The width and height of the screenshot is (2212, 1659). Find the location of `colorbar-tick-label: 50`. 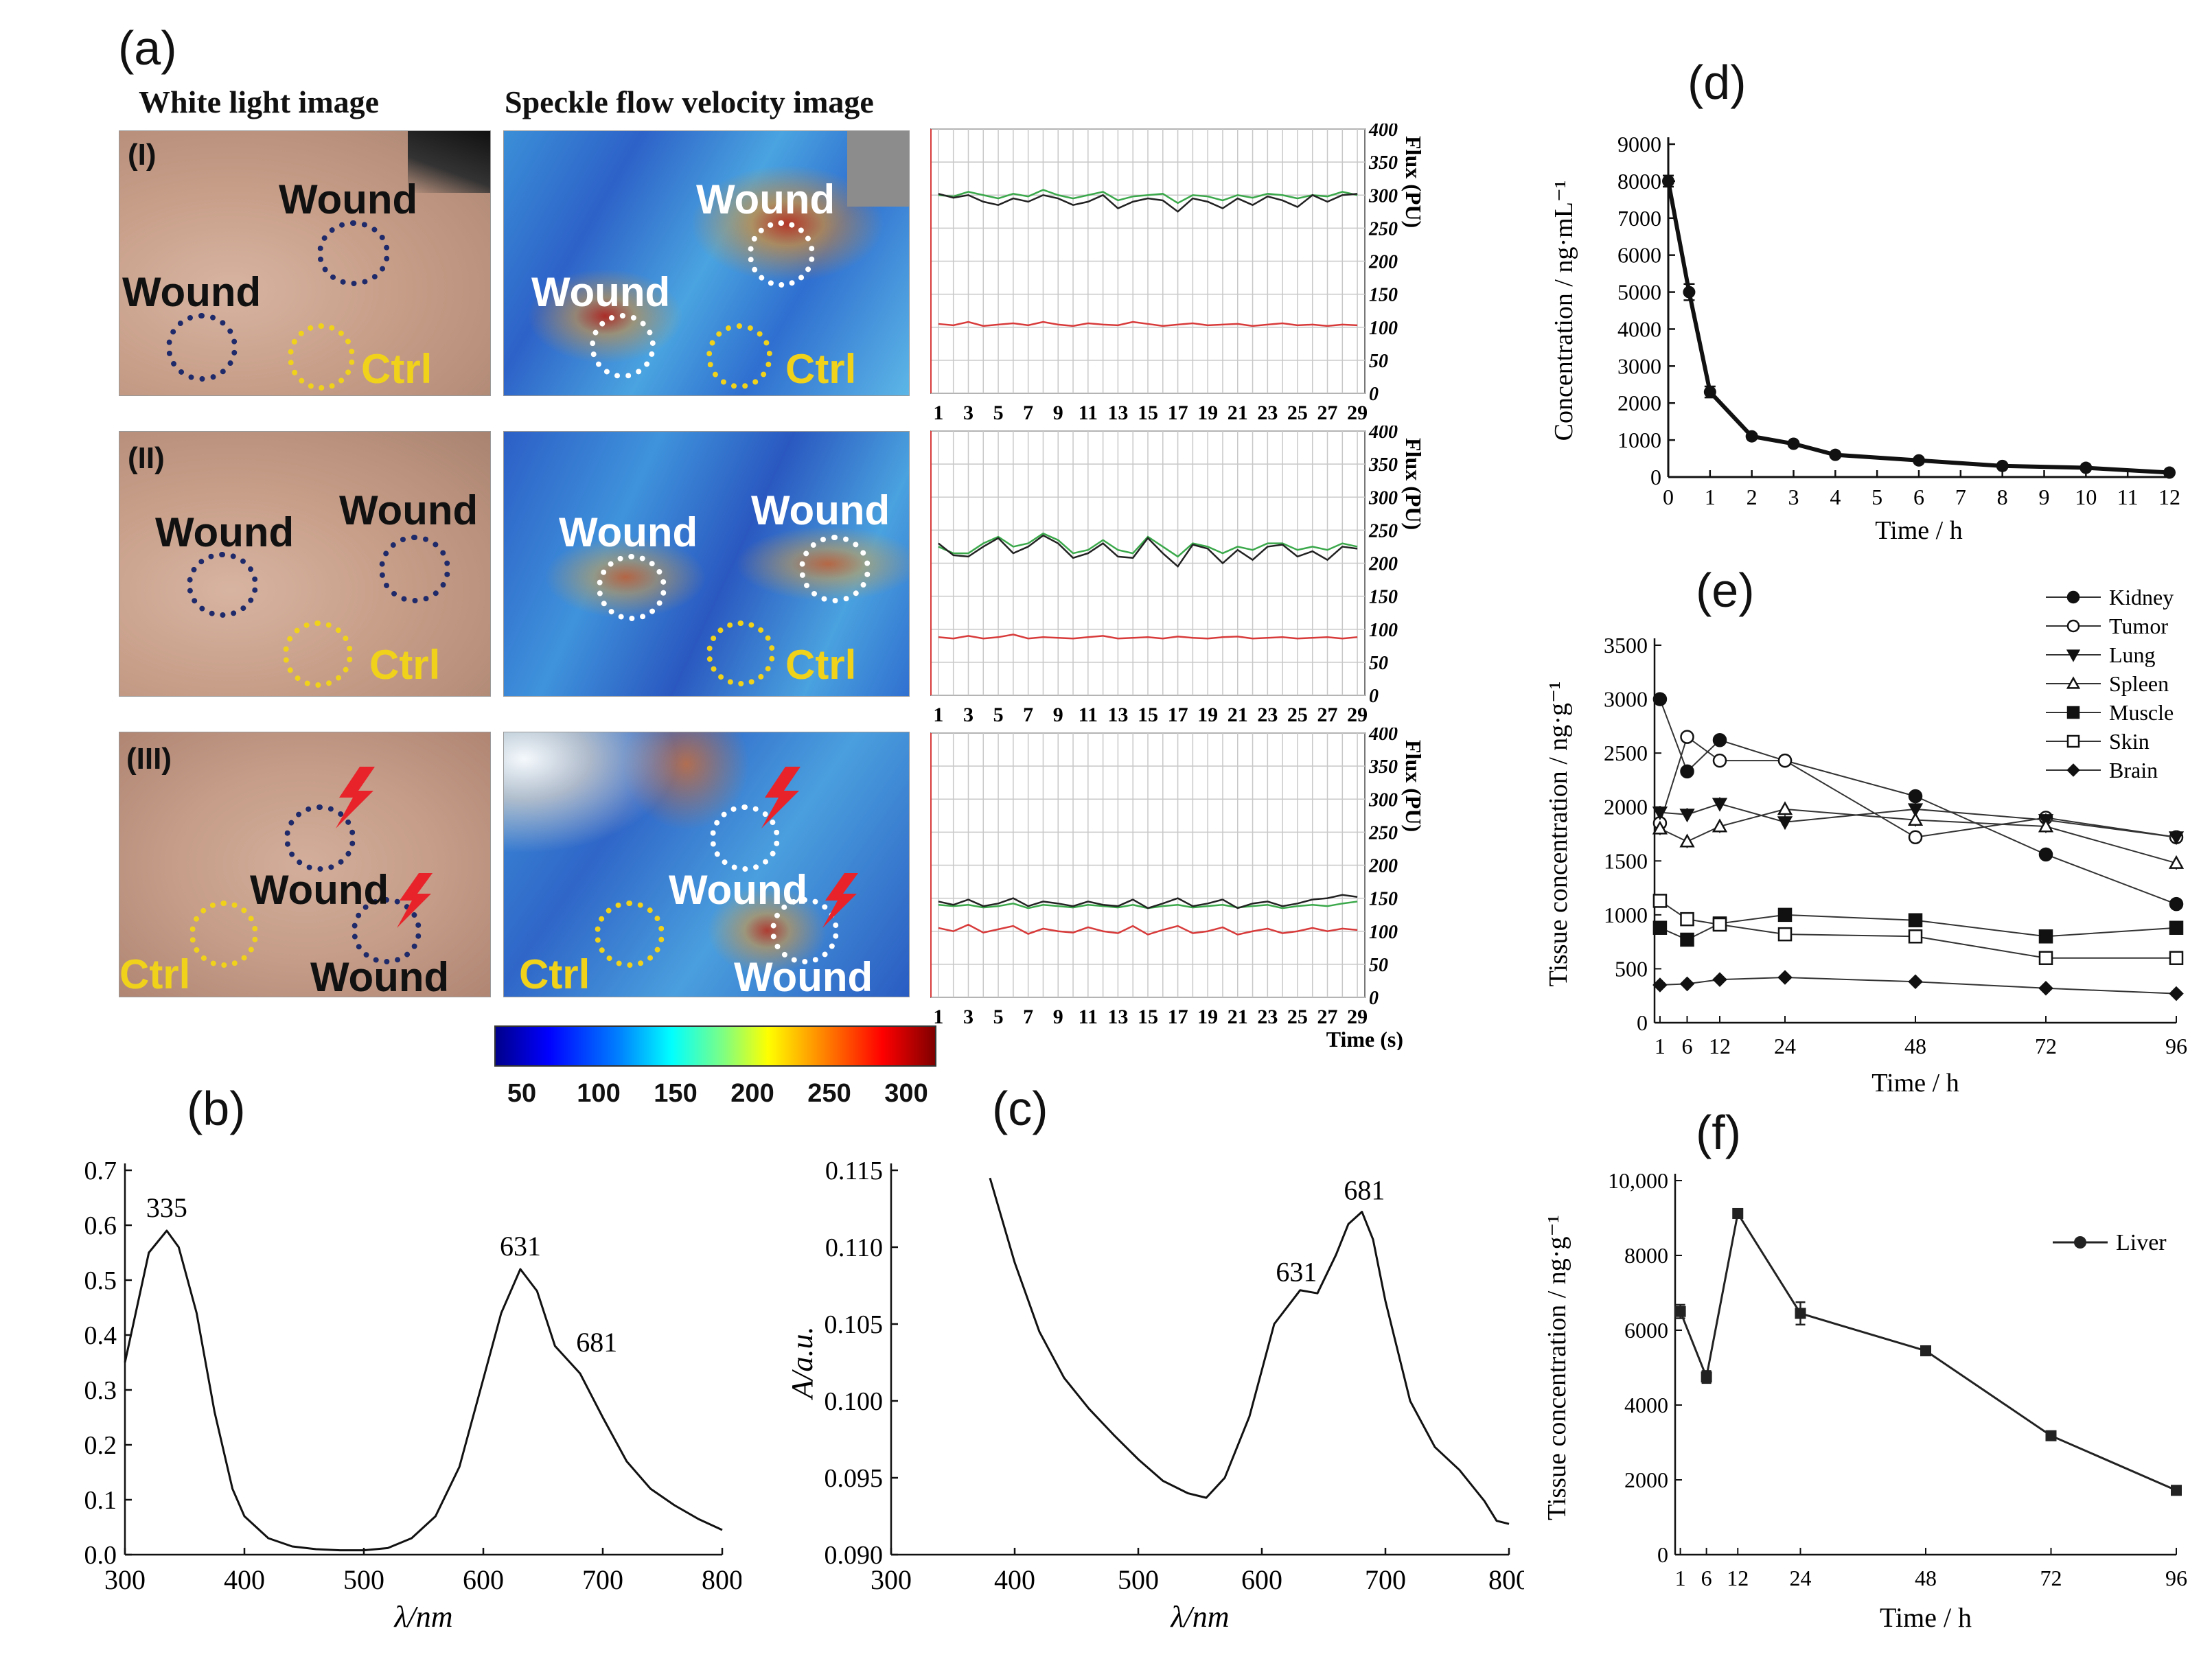

colorbar-tick-label: 50 is located at coordinates (522, 1093).